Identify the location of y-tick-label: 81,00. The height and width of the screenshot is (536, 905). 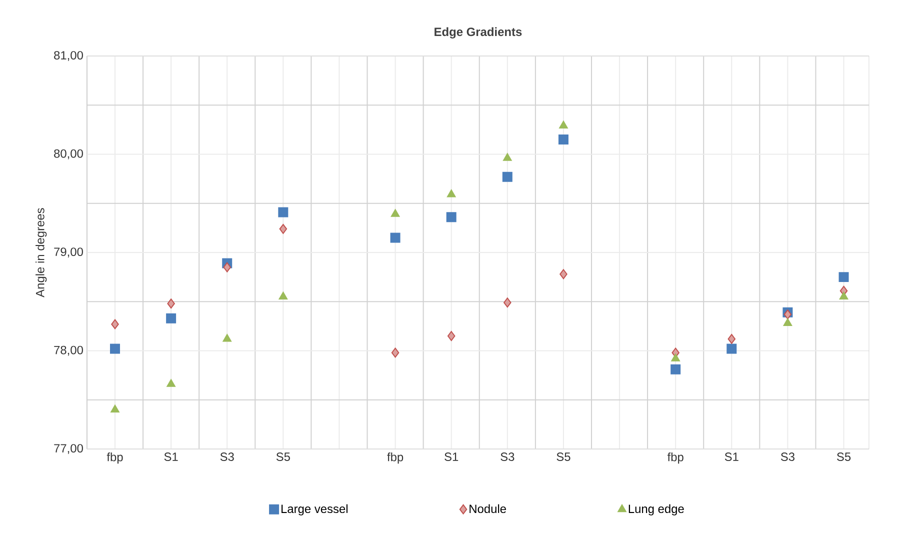
(68, 56).